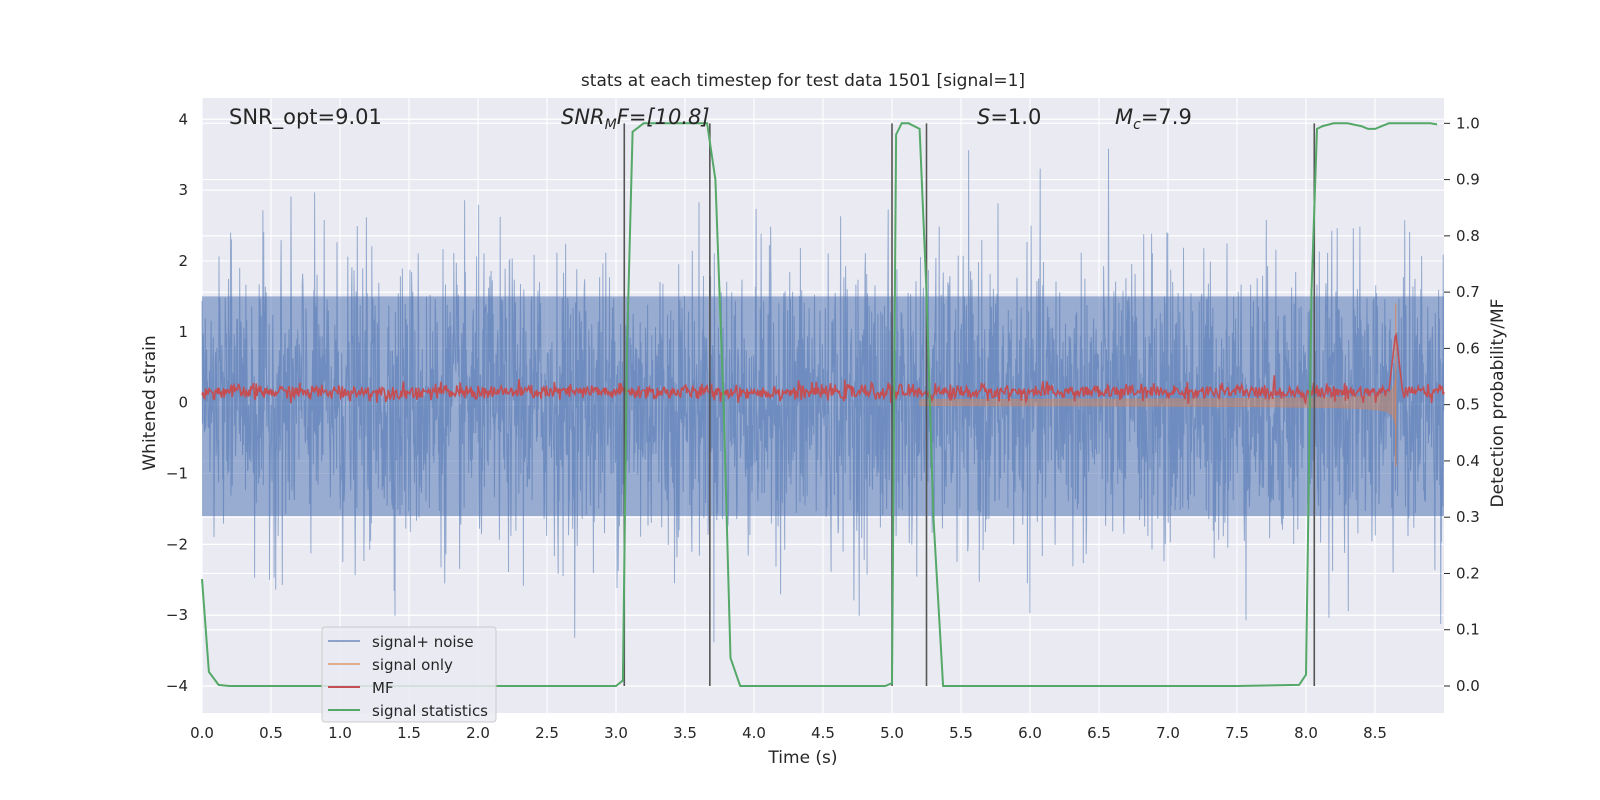  What do you see at coordinates (305, 117) in the screenshot?
I see `annotation-snr-opt: SNR_opt=9.01` at bounding box center [305, 117].